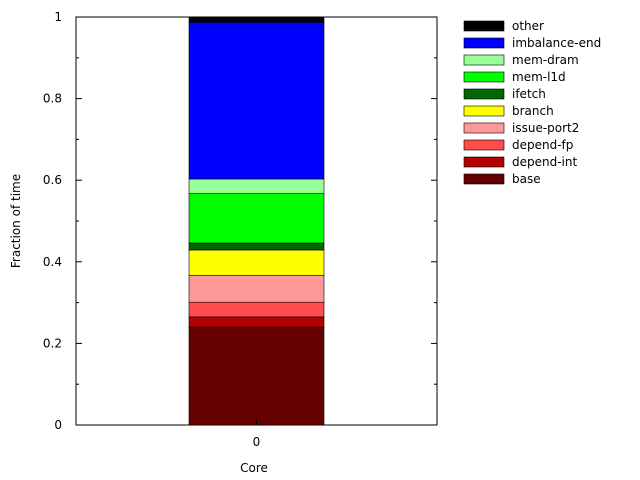 Image resolution: width=640 pixels, height=480 pixels. Describe the element at coordinates (529, 94) in the screenshot. I see `legend-label-ifetch: ifetch` at that location.